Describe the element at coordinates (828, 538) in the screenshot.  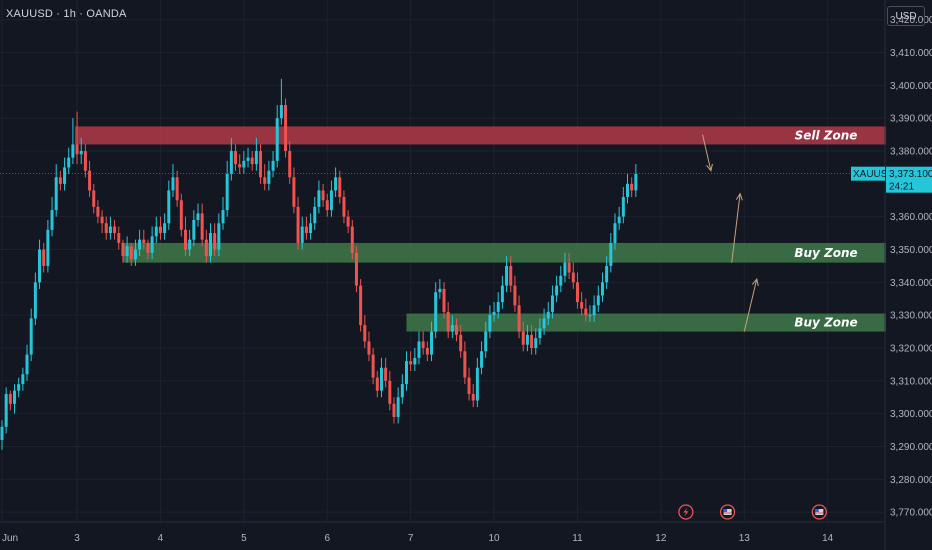
I see `x-tick-label: 14` at that location.